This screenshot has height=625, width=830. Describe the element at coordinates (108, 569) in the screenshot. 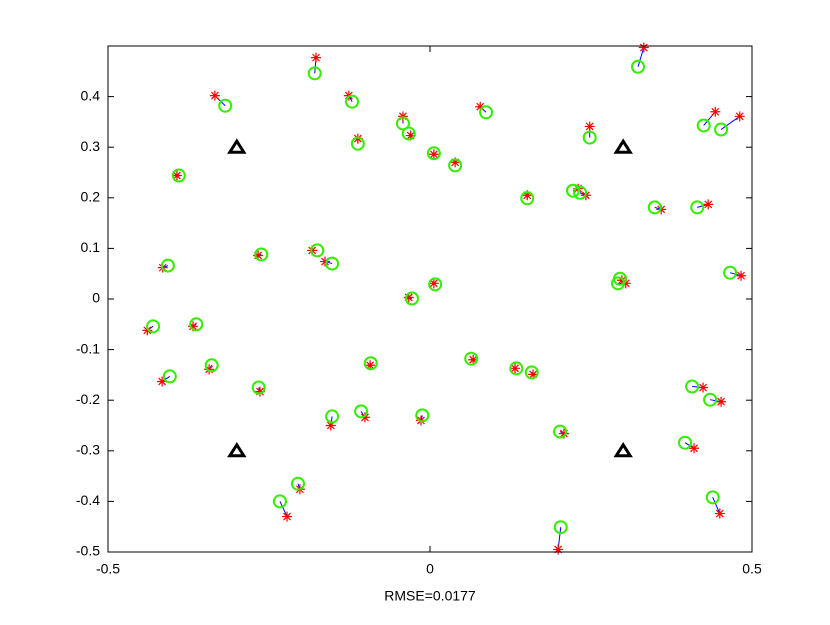

I see `x-tick-label: -0.5` at that location.